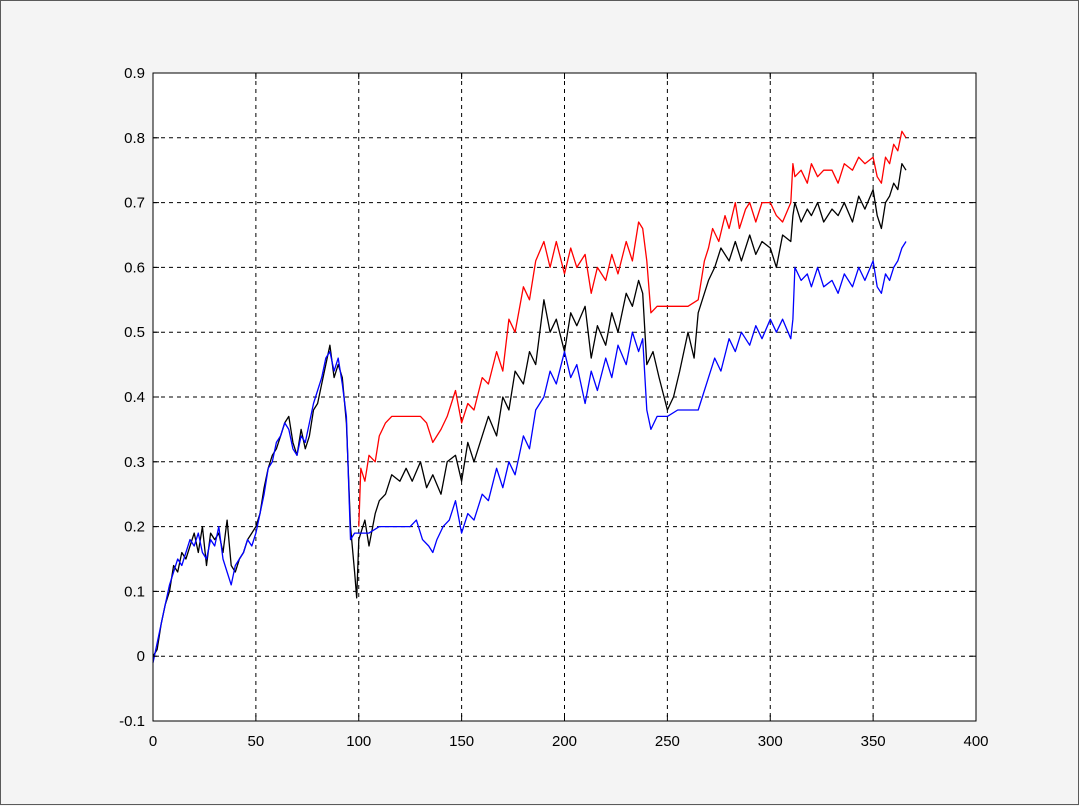 The image size is (1079, 806). I want to click on x-tick-label: 100, so click(358, 741).